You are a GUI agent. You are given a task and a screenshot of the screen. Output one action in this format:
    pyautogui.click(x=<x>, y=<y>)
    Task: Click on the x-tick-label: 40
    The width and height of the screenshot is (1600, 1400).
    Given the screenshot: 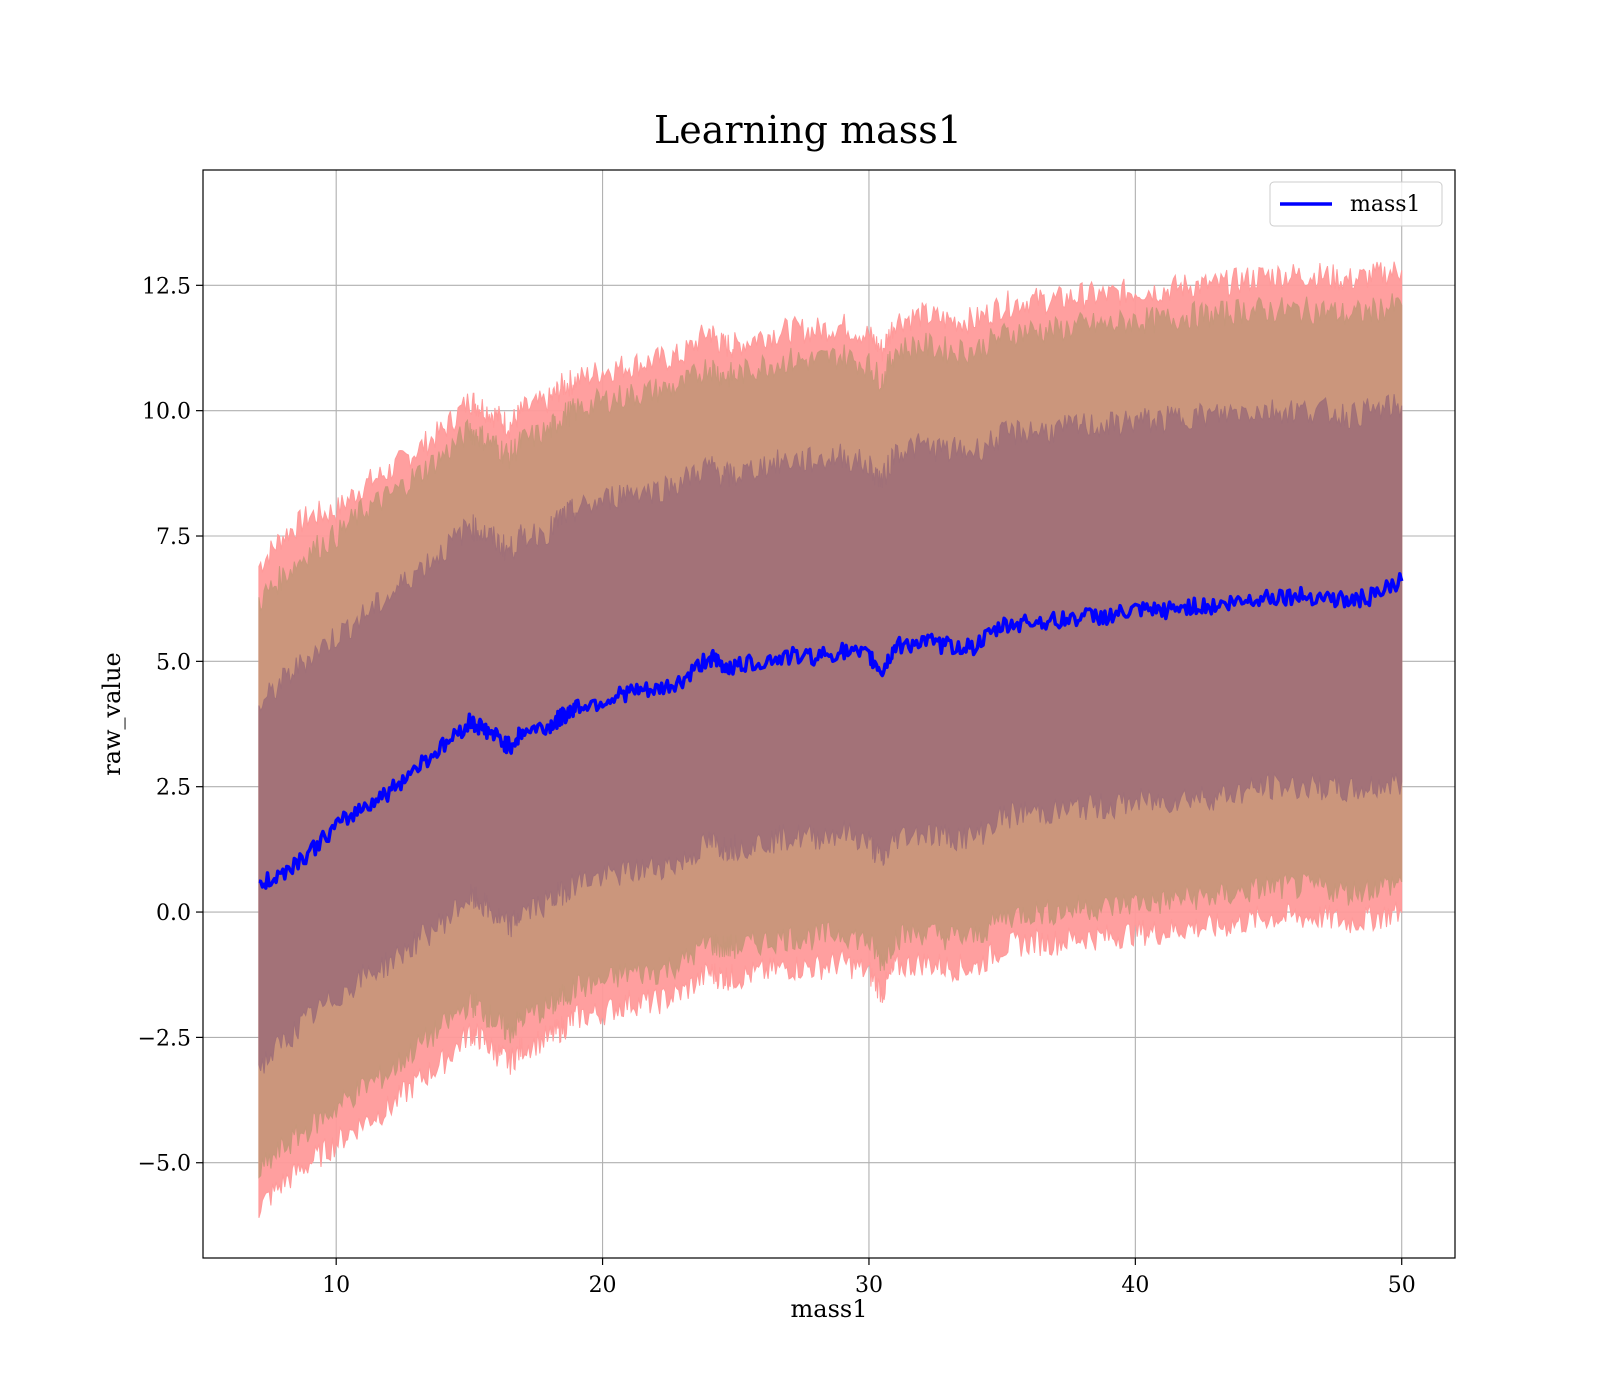 What is the action you would take?
    pyautogui.click(x=1135, y=1285)
    